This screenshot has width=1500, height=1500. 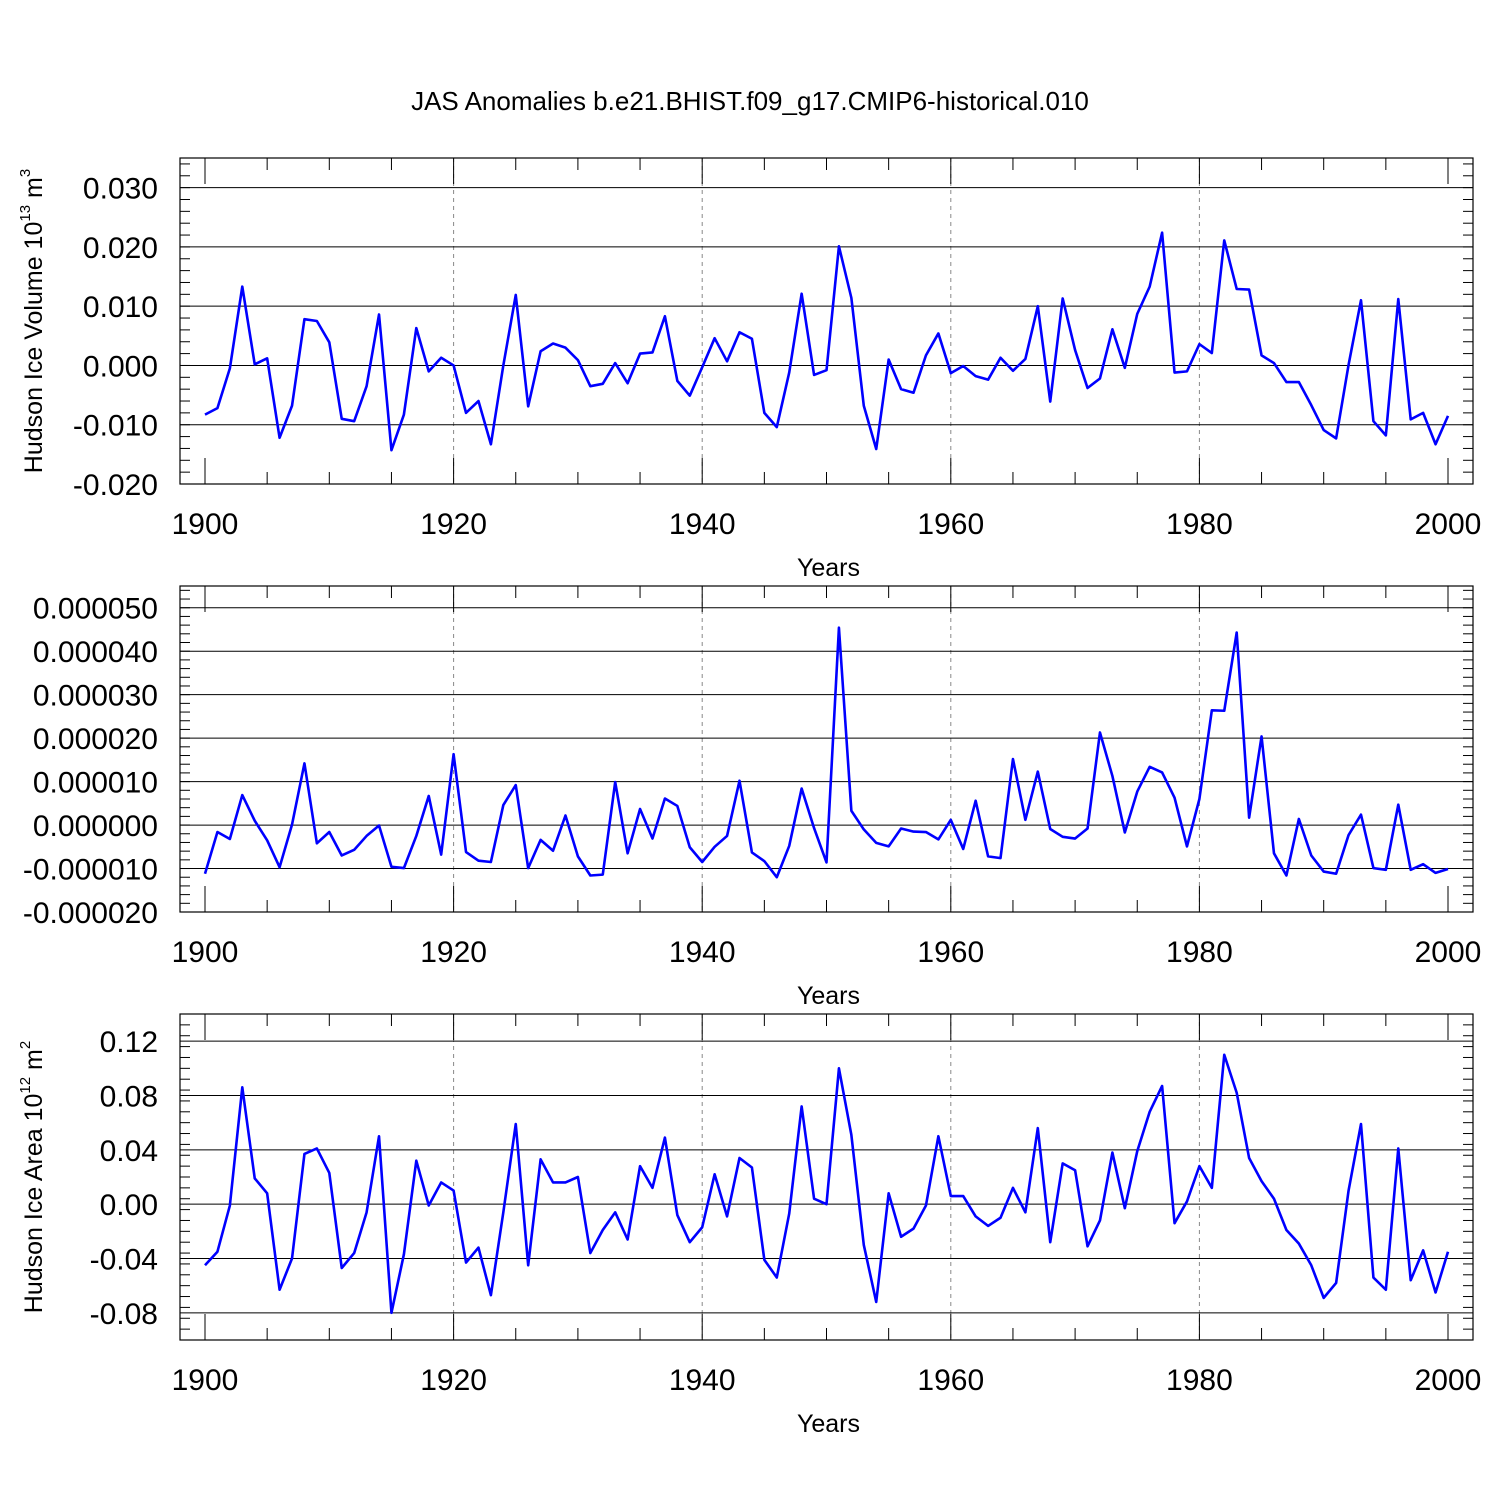 I want to click on y-tick-label: -0.020, so click(x=115, y=485).